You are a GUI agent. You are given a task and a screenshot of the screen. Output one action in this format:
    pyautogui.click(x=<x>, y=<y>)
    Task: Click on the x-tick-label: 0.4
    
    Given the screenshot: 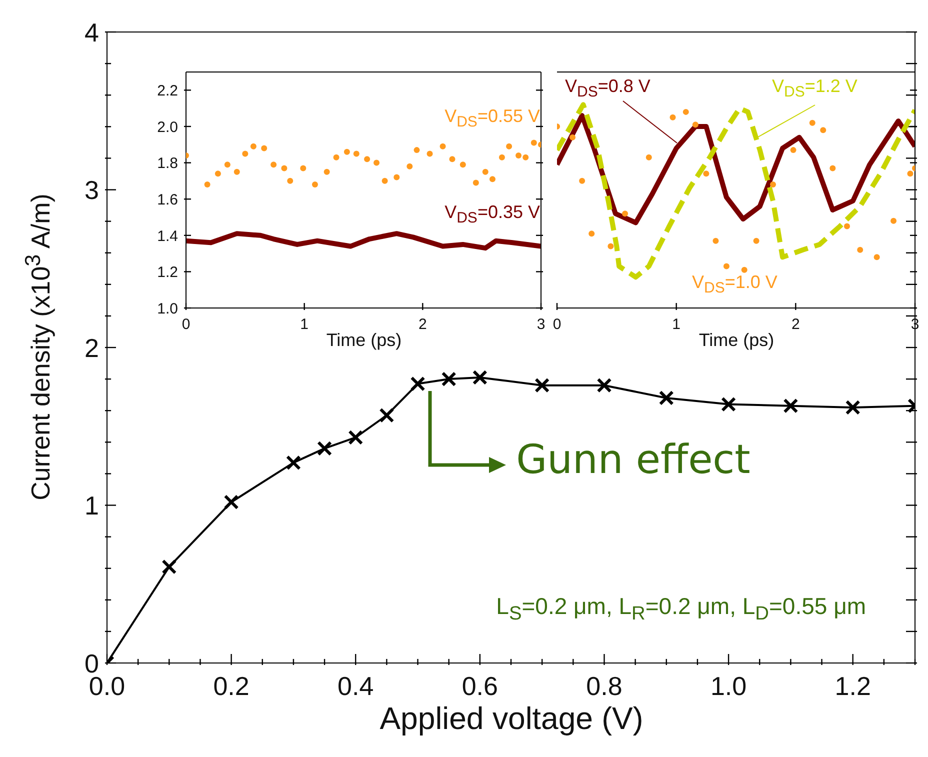 What is the action you would take?
    pyautogui.click(x=356, y=686)
    